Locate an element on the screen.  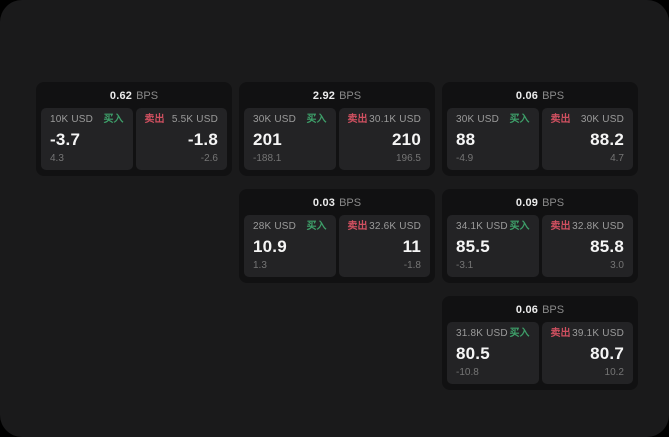
sell-change: -1.8 is located at coordinates (412, 265).